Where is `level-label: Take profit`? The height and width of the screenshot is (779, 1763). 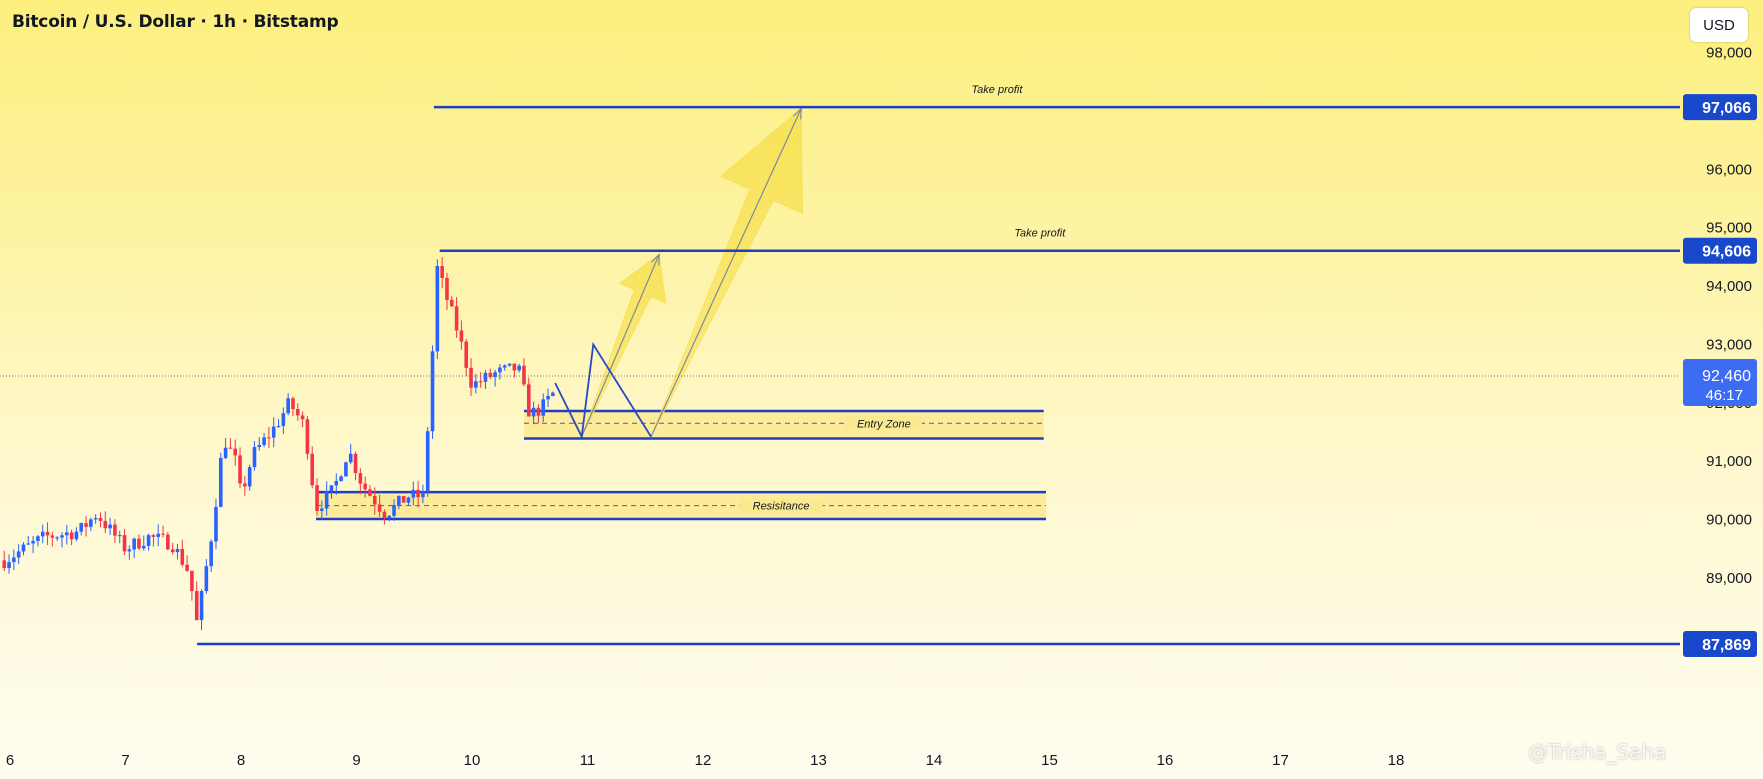 level-label: Take profit is located at coordinates (1040, 234).